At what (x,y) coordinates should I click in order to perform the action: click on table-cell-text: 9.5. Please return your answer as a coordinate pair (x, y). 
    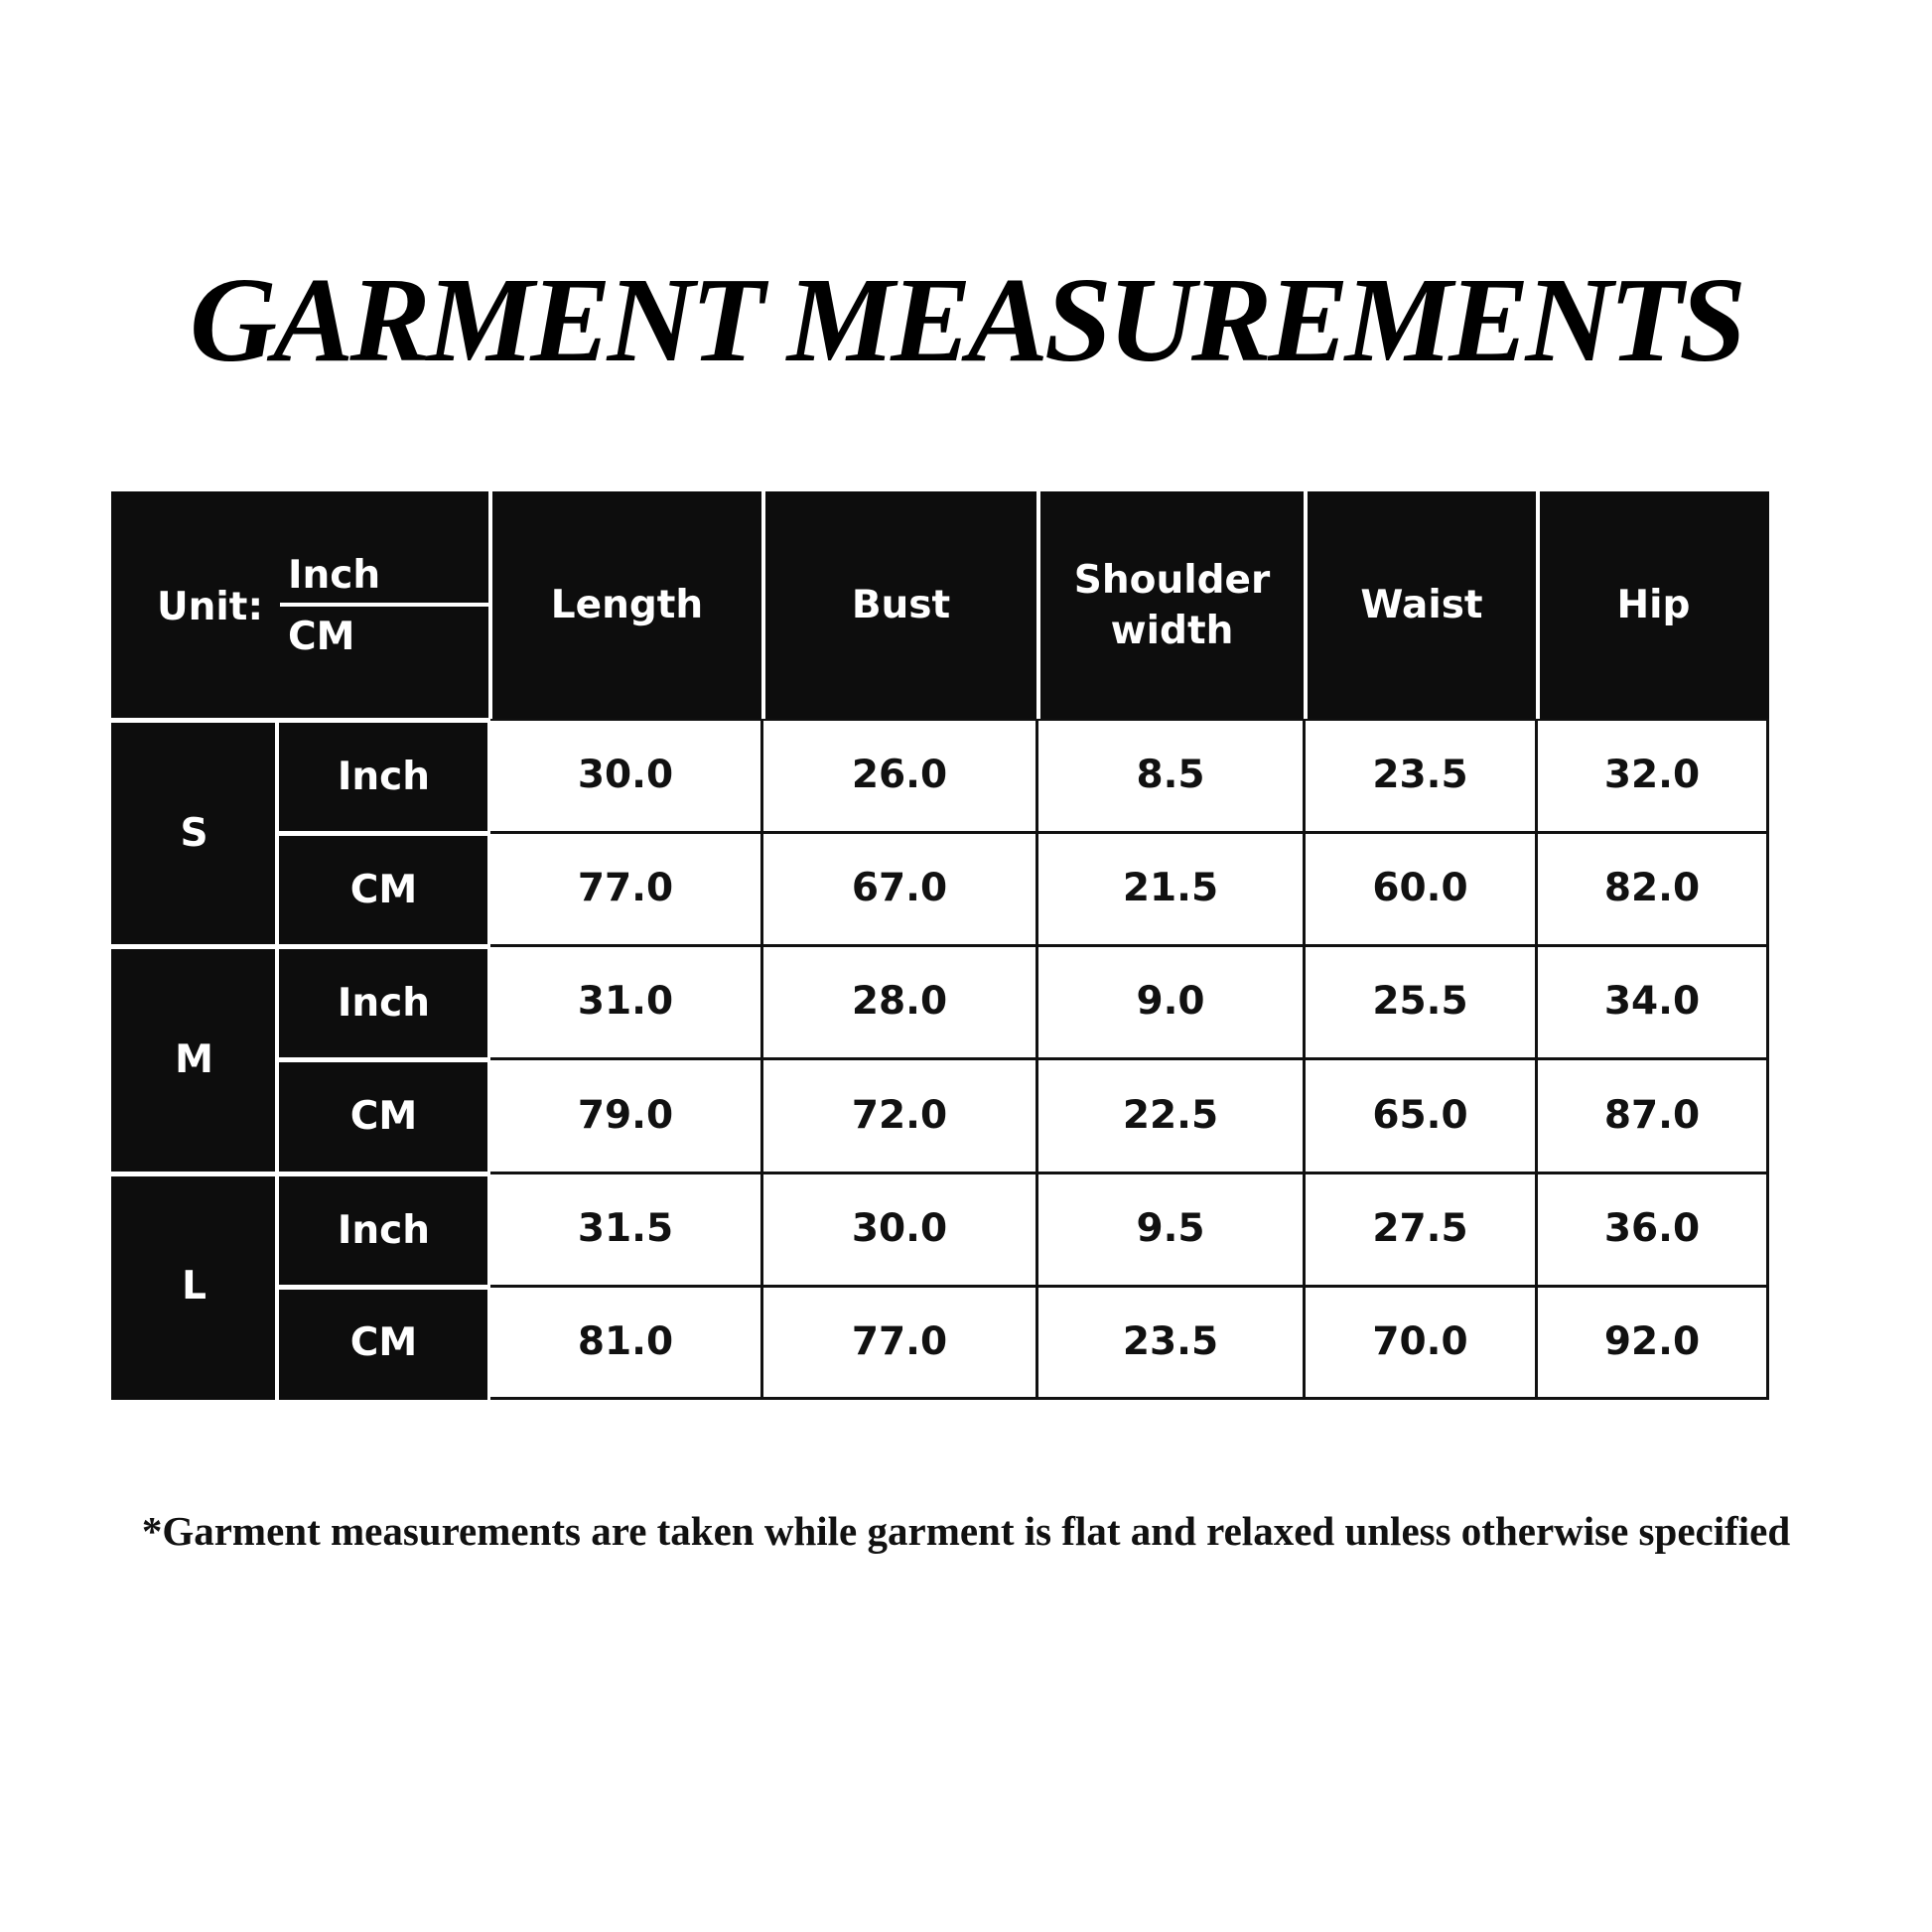
    Looking at the image, I should click on (1170, 1229).